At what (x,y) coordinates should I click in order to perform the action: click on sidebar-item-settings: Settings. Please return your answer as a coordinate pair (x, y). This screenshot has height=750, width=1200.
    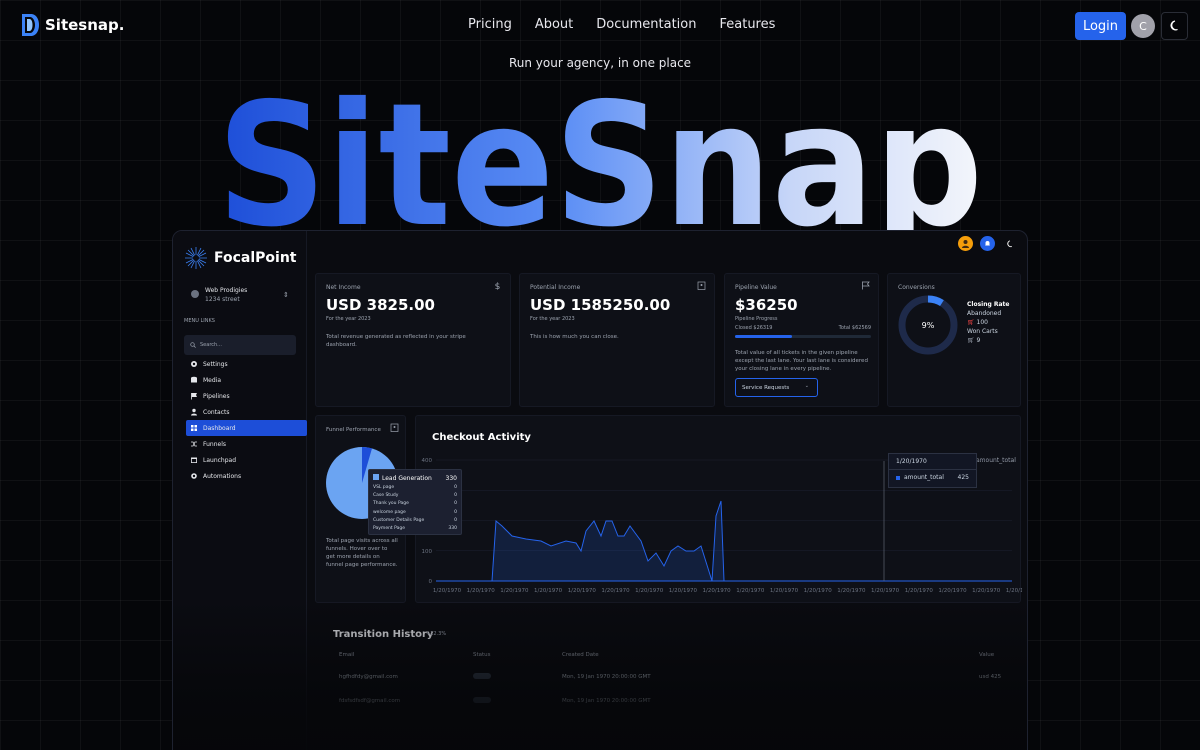
    Looking at the image, I should click on (246, 364).